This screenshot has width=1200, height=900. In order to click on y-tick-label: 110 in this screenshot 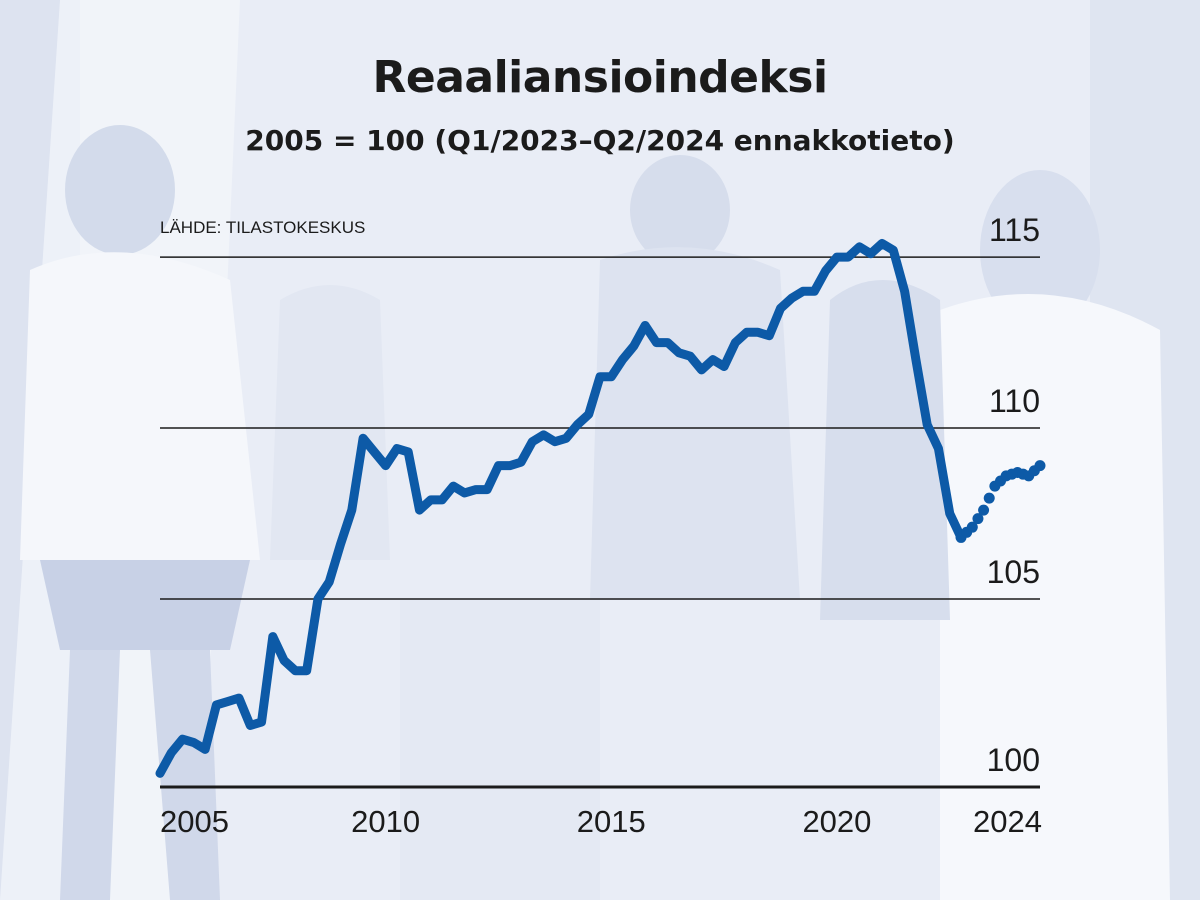, I will do `click(1014, 401)`.